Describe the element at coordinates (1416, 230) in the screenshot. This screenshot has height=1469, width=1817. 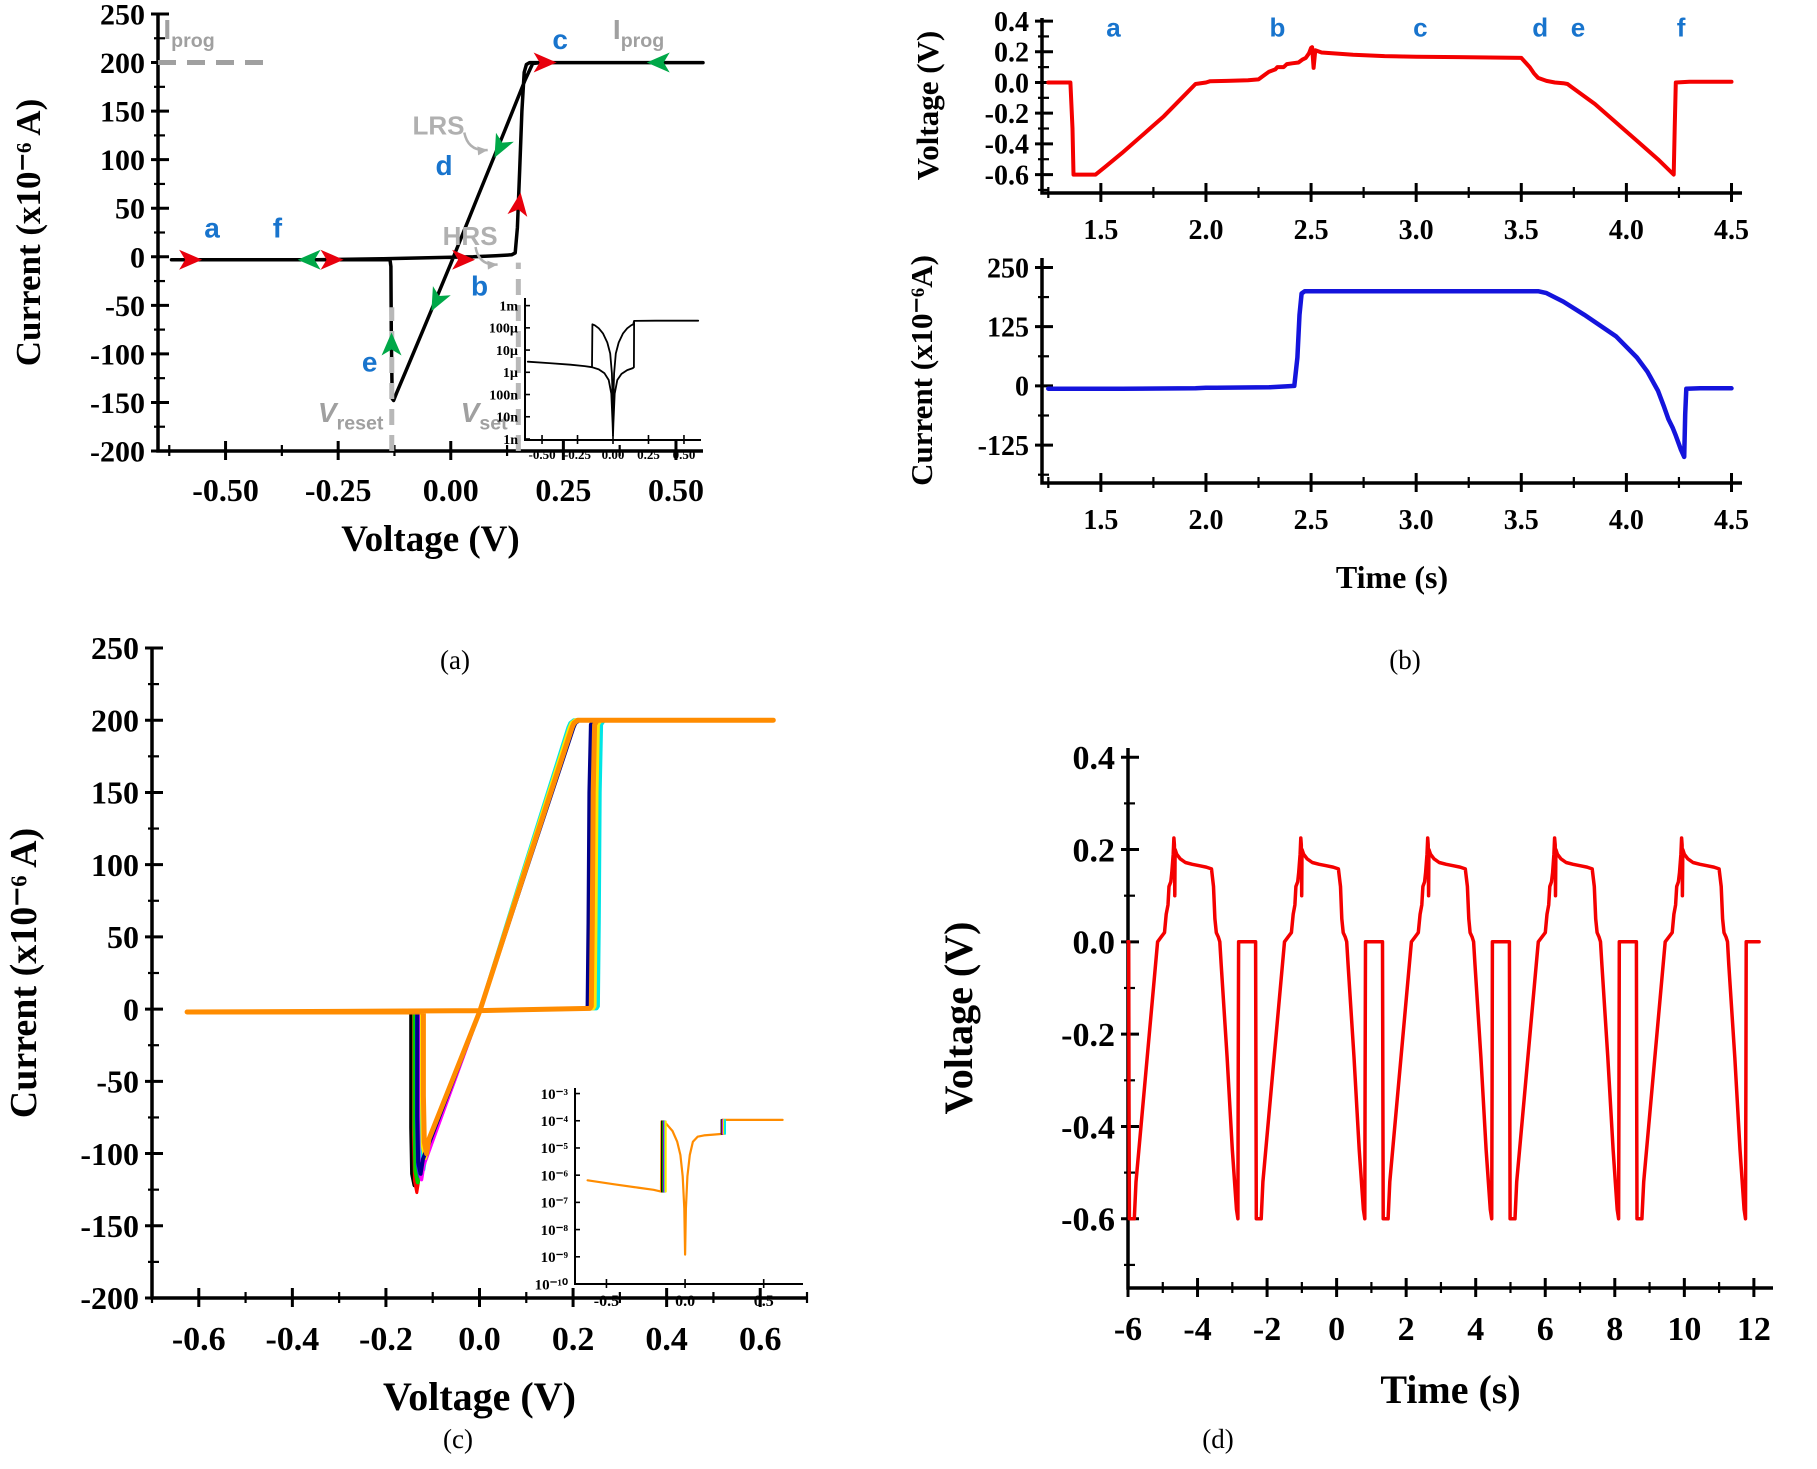
I see `b-voltage-xtick-label: 3.0` at that location.